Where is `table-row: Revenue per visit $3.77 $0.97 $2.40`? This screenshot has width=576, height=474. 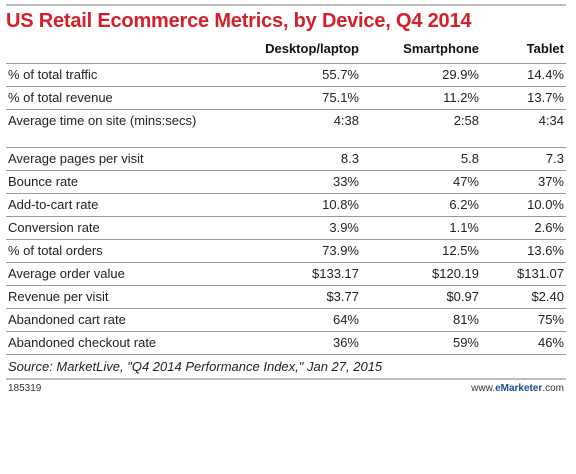
table-row: Revenue per visit $3.77 $0.97 $2.40 is located at coordinates (286, 297).